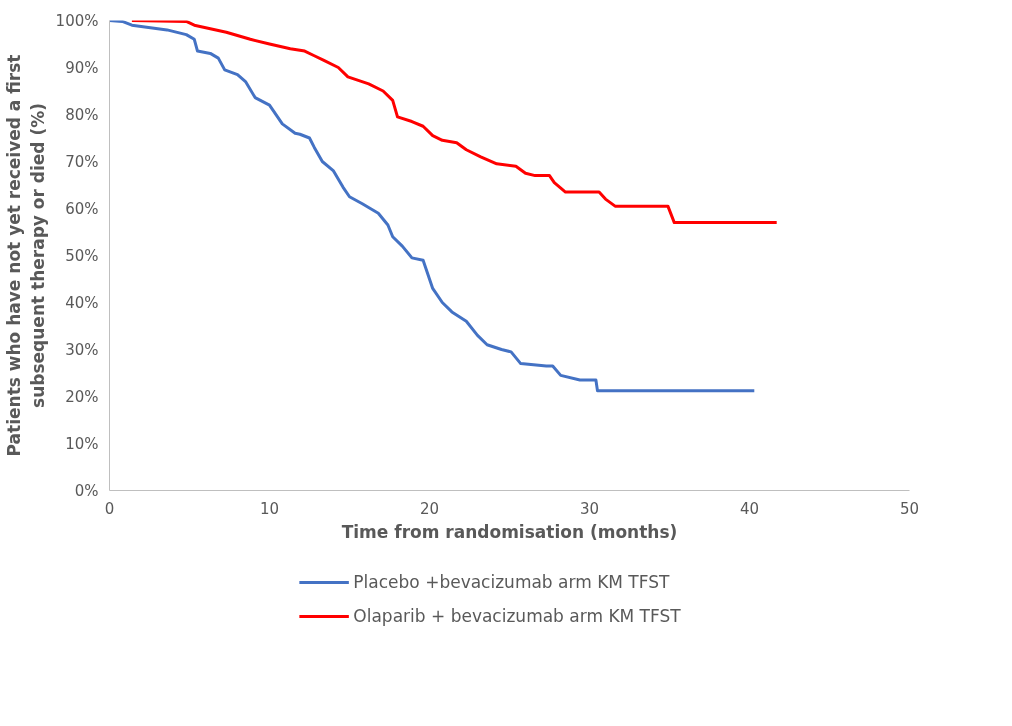 The image size is (1012, 726). I want to click on y-tick-label: 60%, so click(82, 208).